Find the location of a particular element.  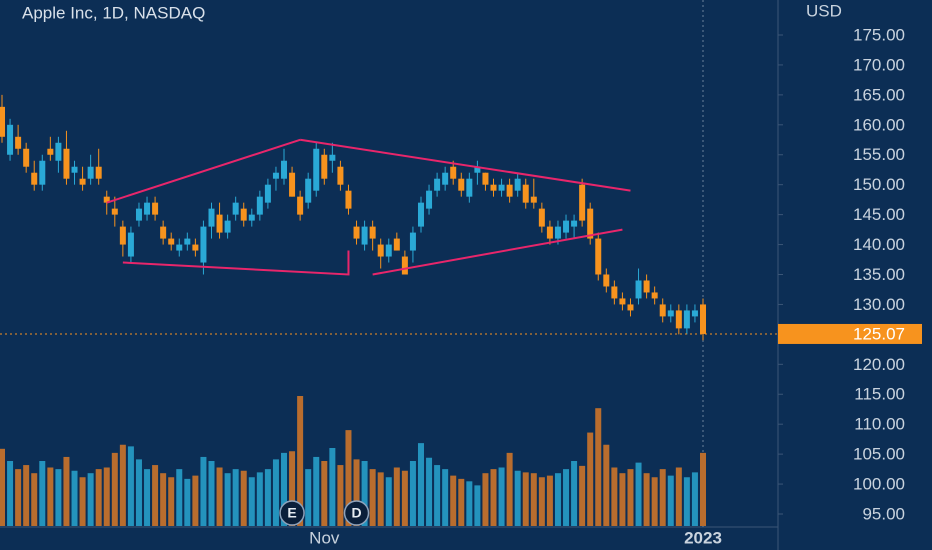

y-tick-label: 110.00 is located at coordinates (879, 424).